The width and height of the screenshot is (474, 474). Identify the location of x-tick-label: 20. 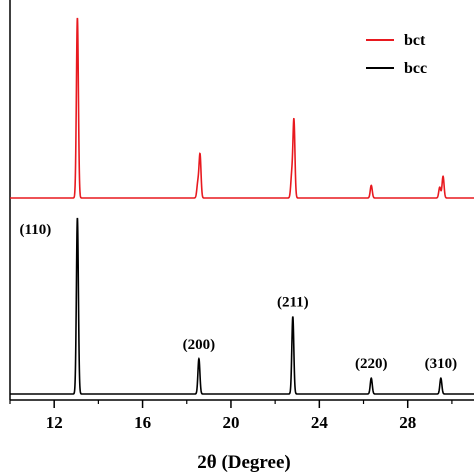
(230, 422).